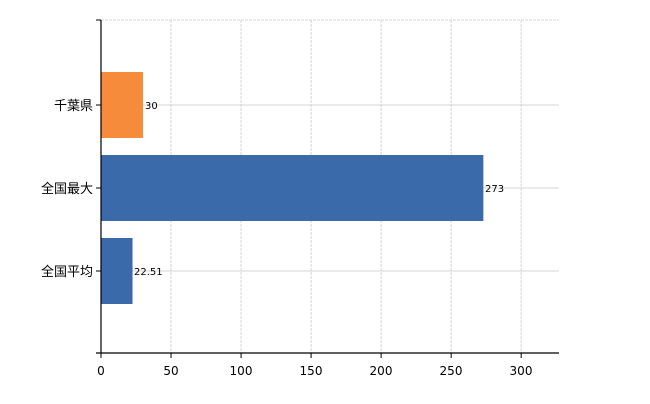  What do you see at coordinates (381, 371) in the screenshot?
I see `x-tick-label: 200` at bounding box center [381, 371].